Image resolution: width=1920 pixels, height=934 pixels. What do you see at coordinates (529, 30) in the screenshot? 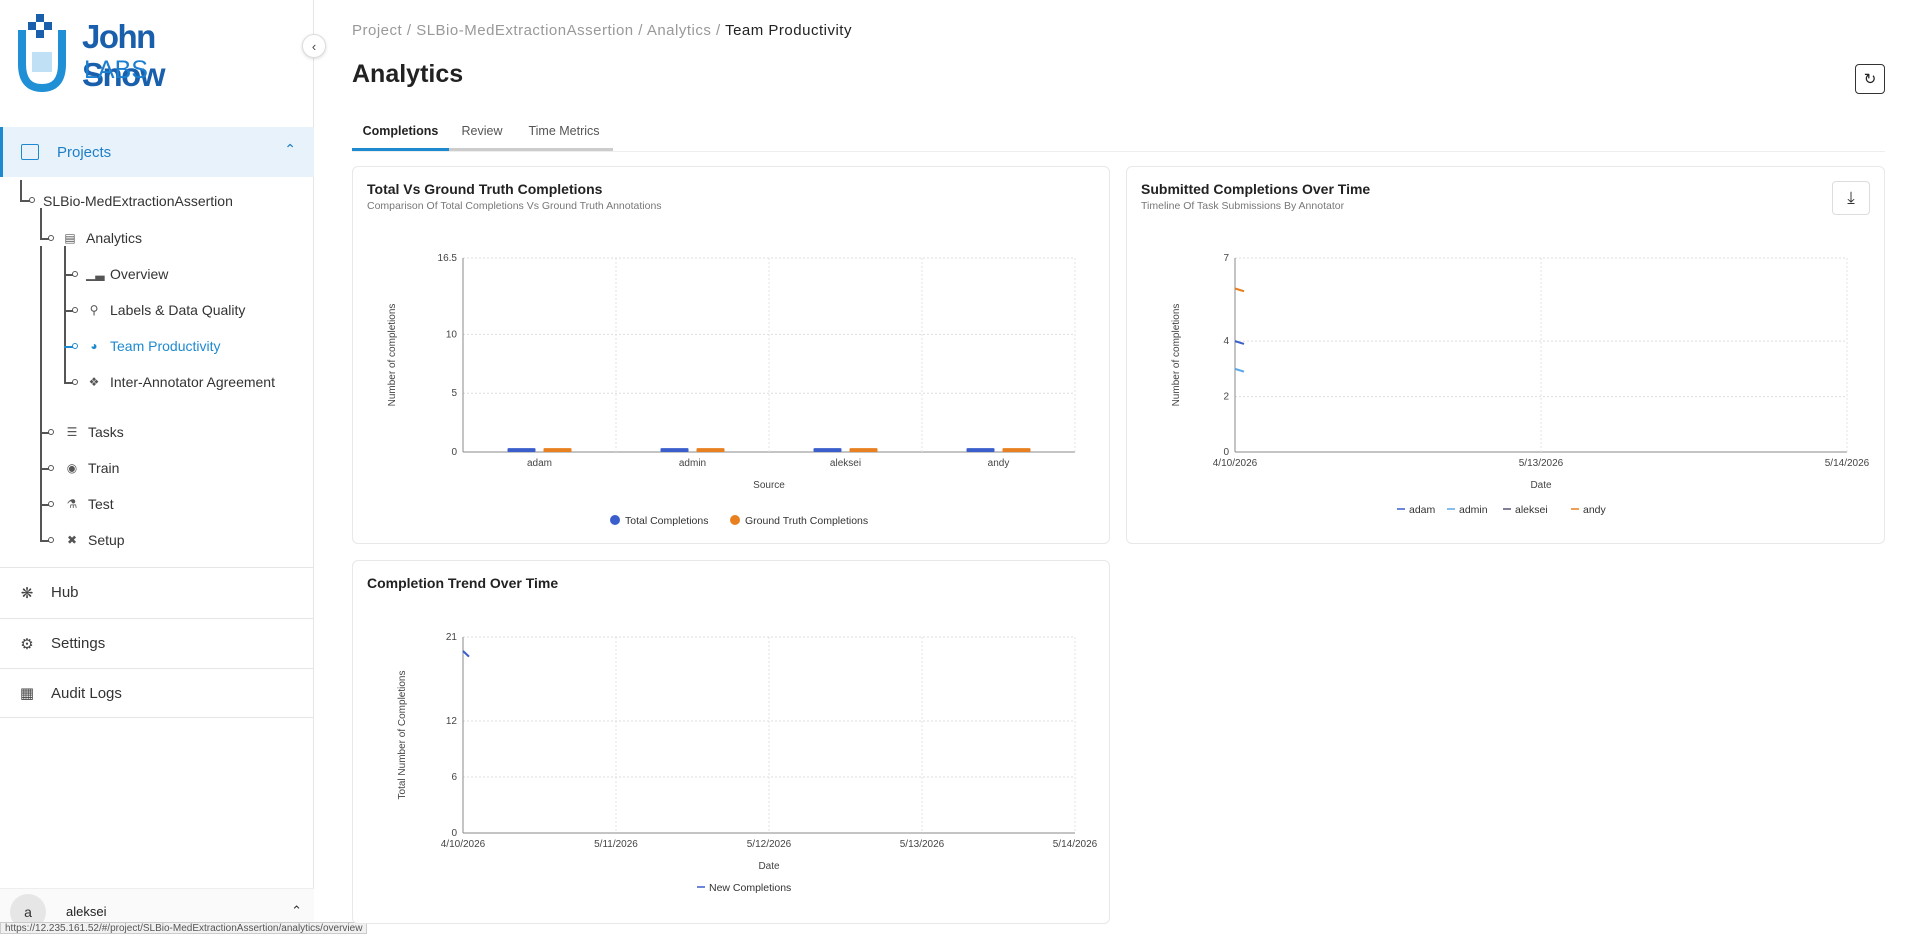
I see `breadcrumb-project-name: SLBio-MedExtractionAssertion /` at bounding box center [529, 30].